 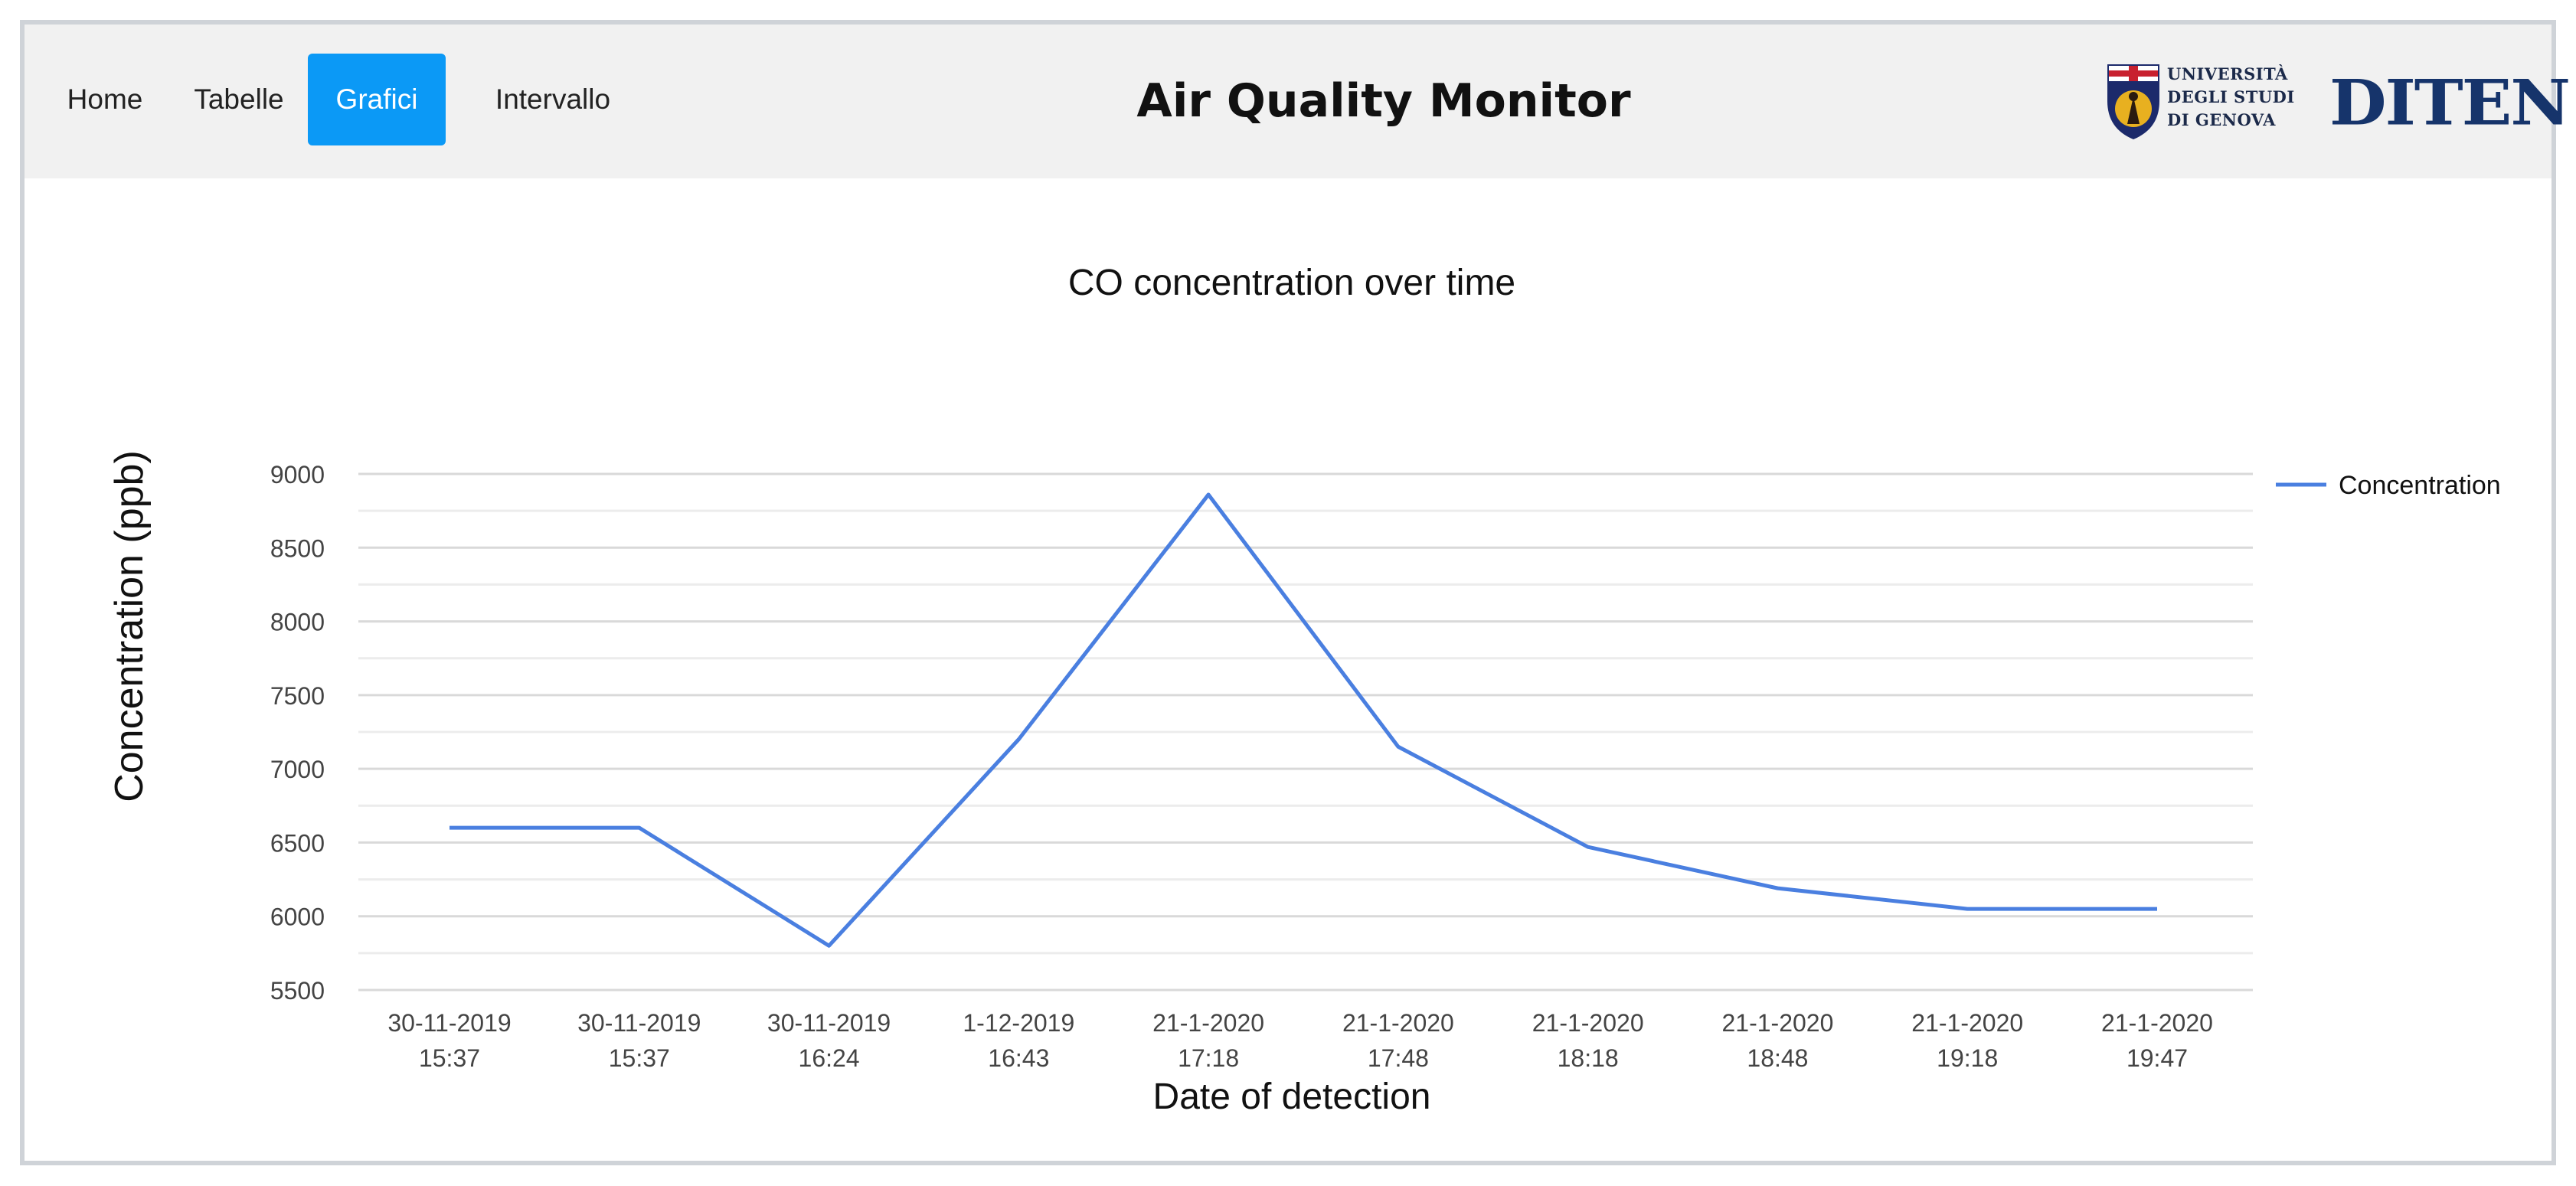 What do you see at coordinates (297, 917) in the screenshot?
I see `y-tick-label: 6000` at bounding box center [297, 917].